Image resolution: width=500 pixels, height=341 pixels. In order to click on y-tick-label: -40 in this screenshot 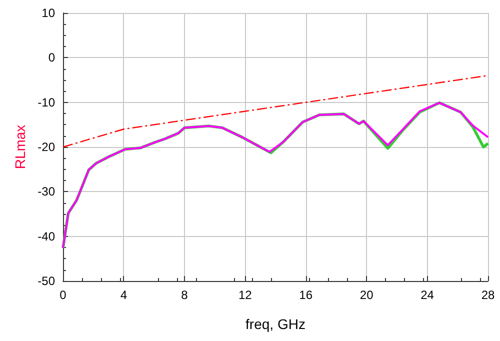, I will do `click(47, 236)`.